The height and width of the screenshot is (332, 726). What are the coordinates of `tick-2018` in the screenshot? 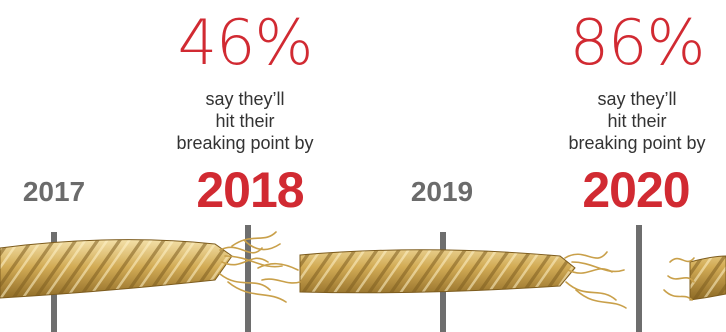 It's located at (248, 278).